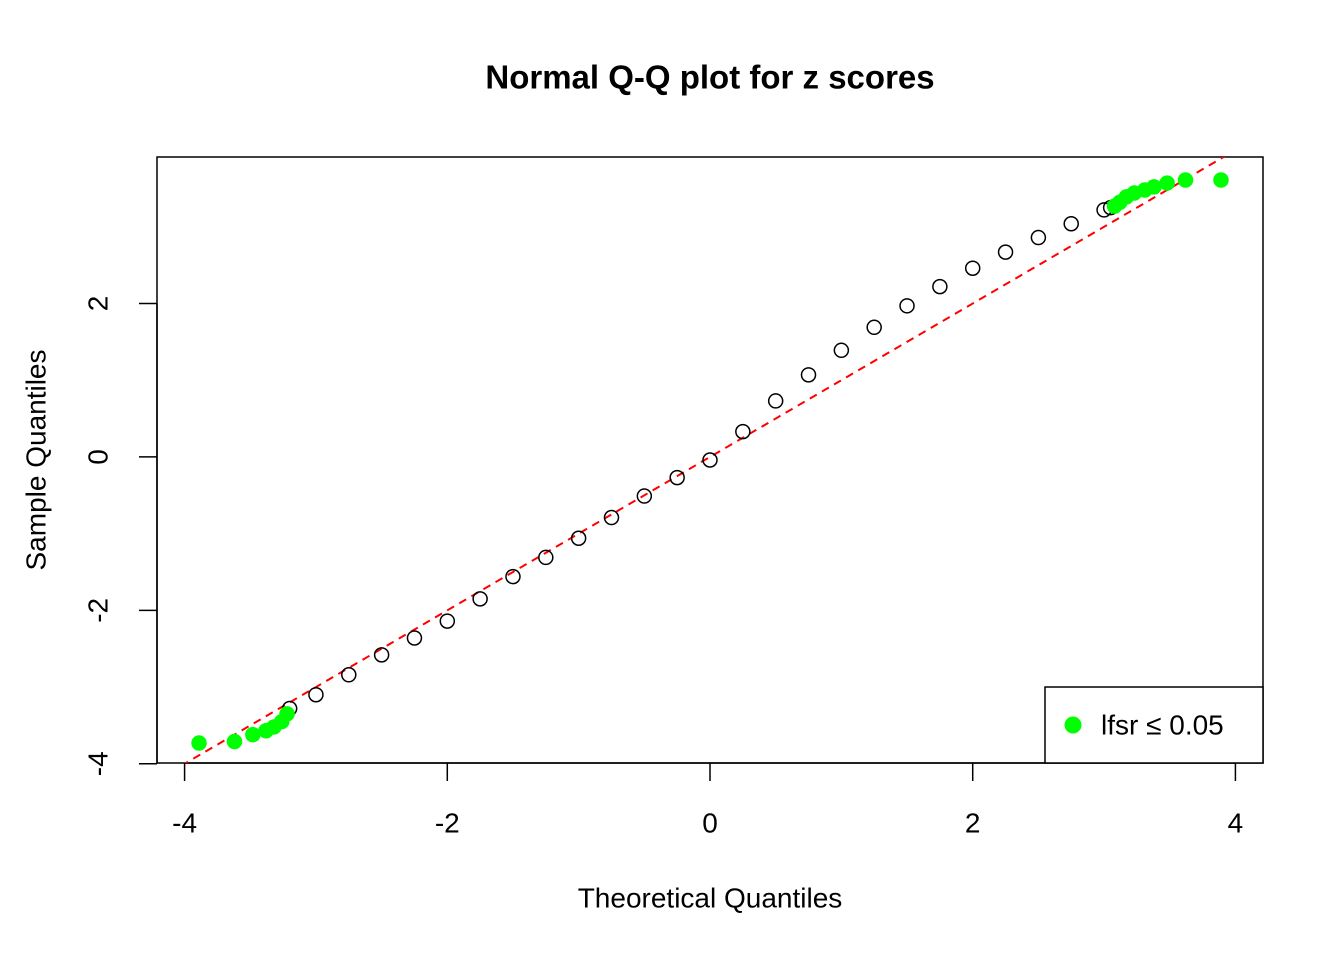 Image resolution: width=1344 pixels, height=960 pixels. I want to click on x-tick-label: 0, so click(710, 822).